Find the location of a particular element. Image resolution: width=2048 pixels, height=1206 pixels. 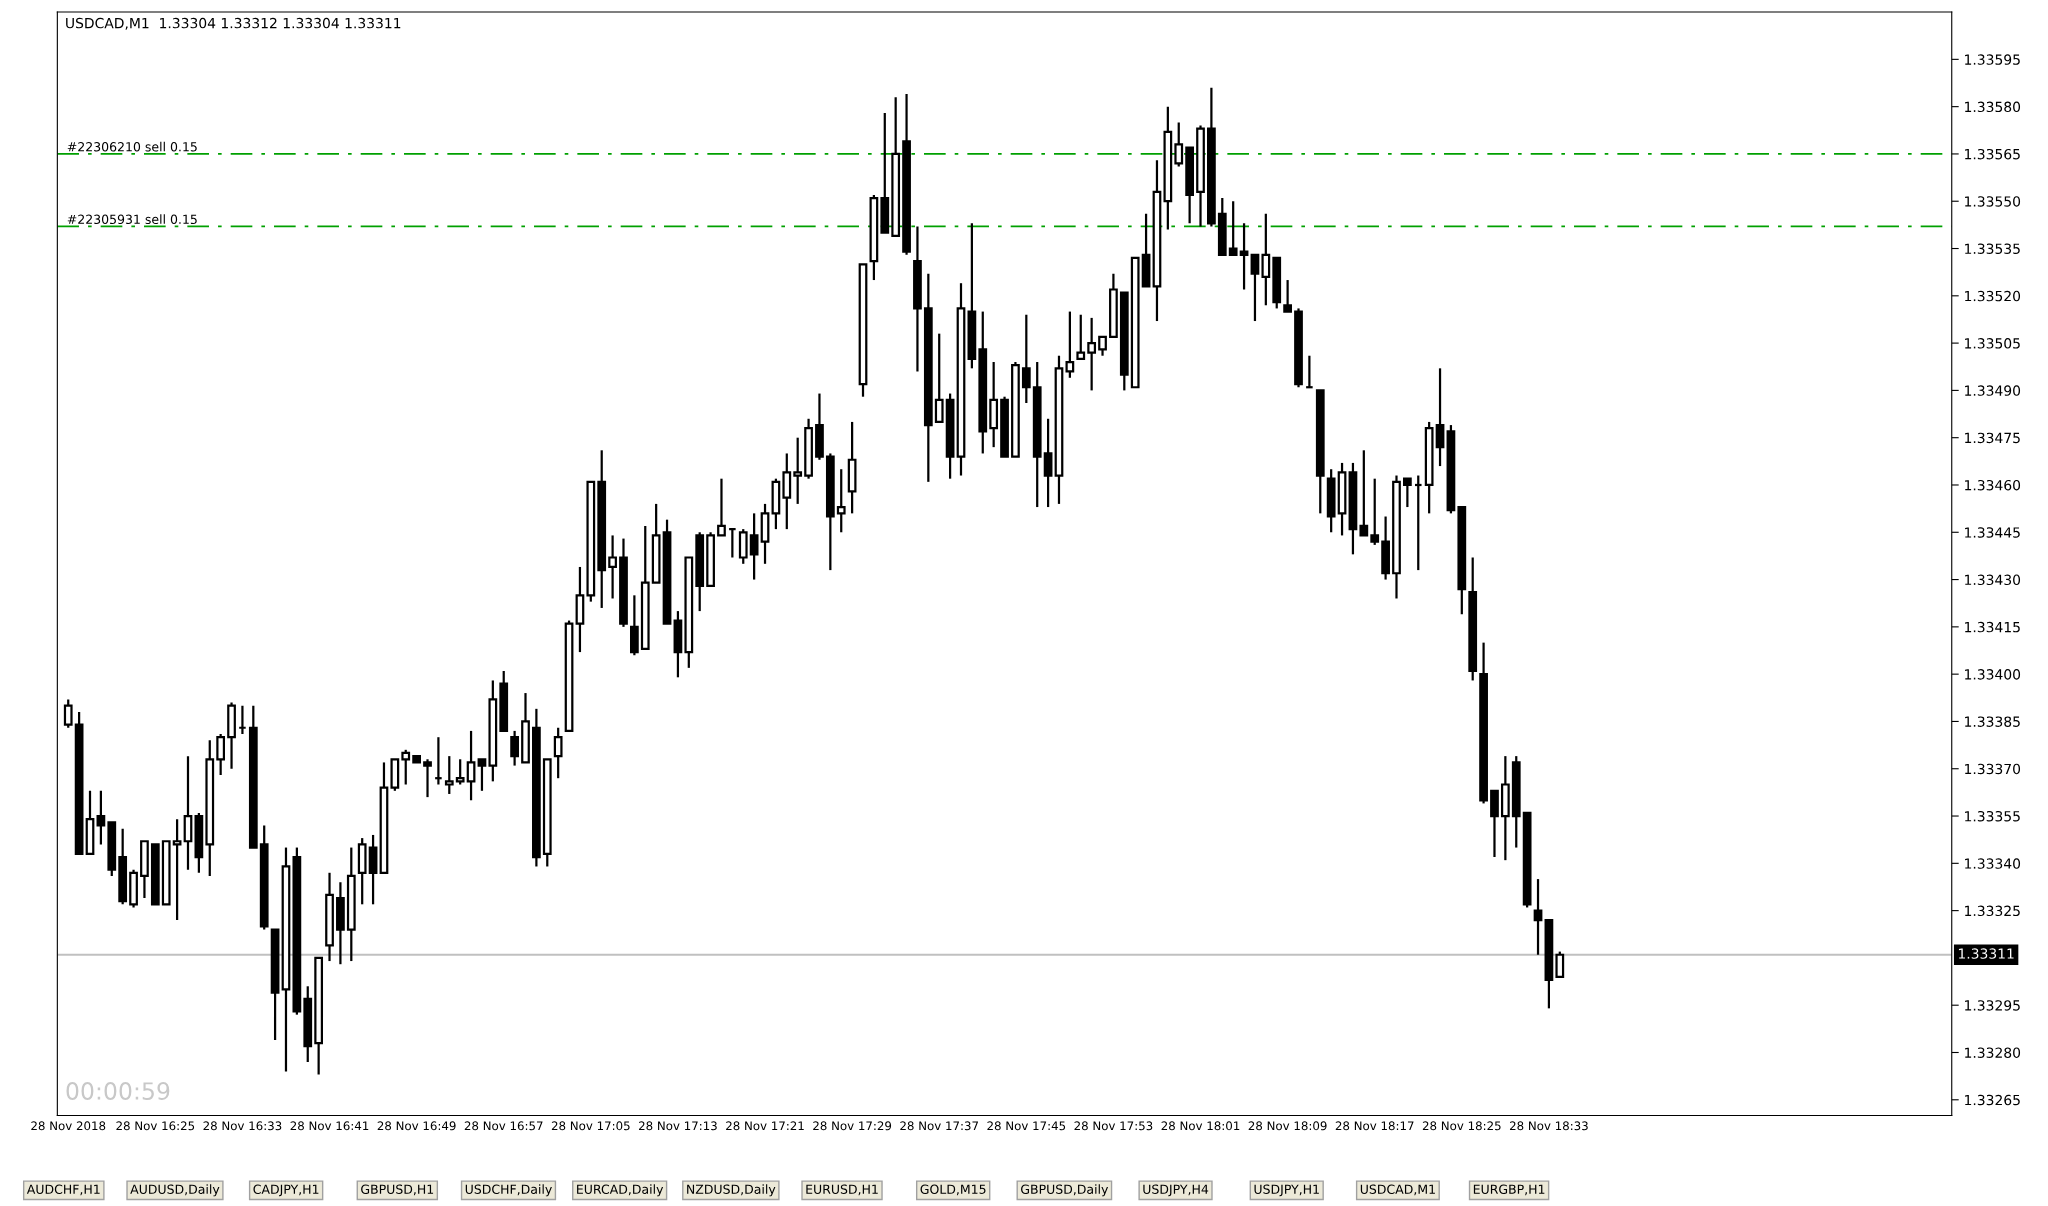

x-tick-label: 28 Nov 17:45 is located at coordinates (1026, 1126).